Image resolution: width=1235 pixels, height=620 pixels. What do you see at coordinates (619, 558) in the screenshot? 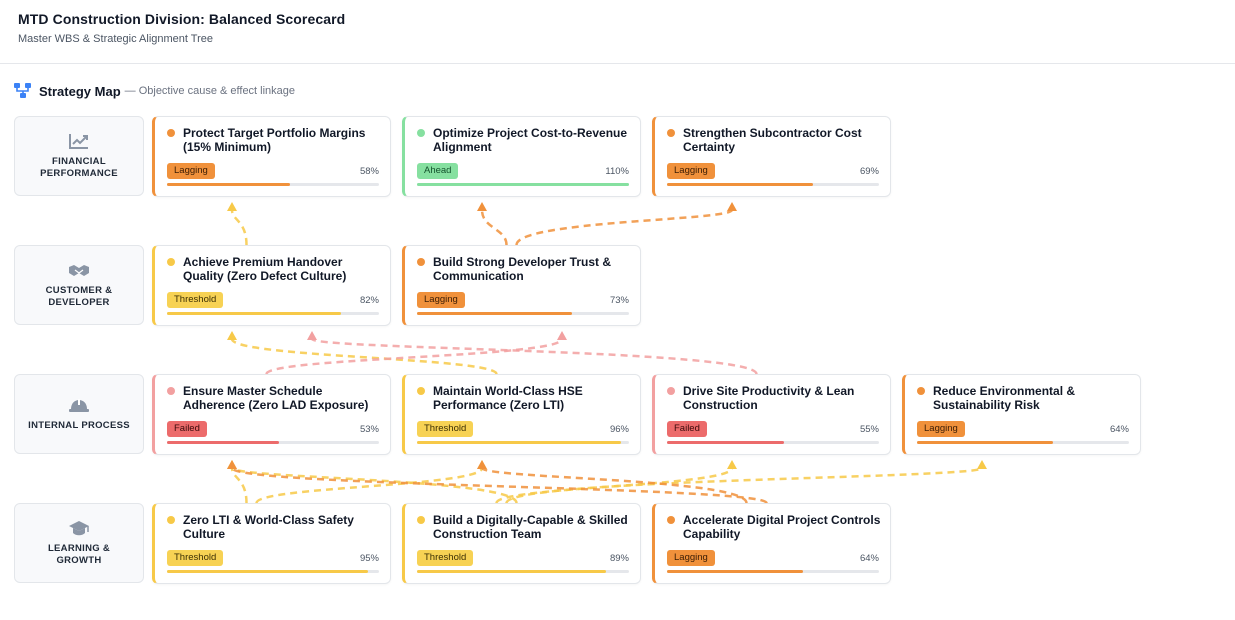
I see `progress-percent: 89%` at bounding box center [619, 558].